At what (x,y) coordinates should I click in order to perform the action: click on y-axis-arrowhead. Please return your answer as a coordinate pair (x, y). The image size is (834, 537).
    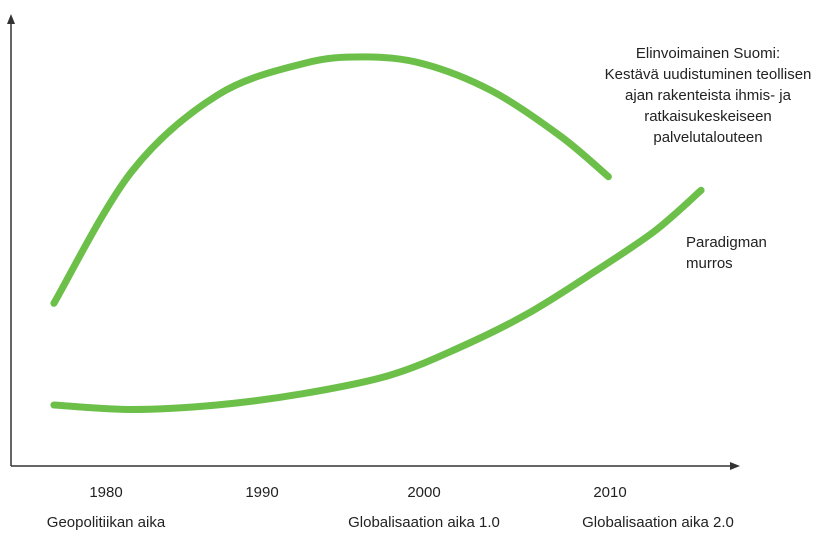
    Looking at the image, I should click on (11, 19).